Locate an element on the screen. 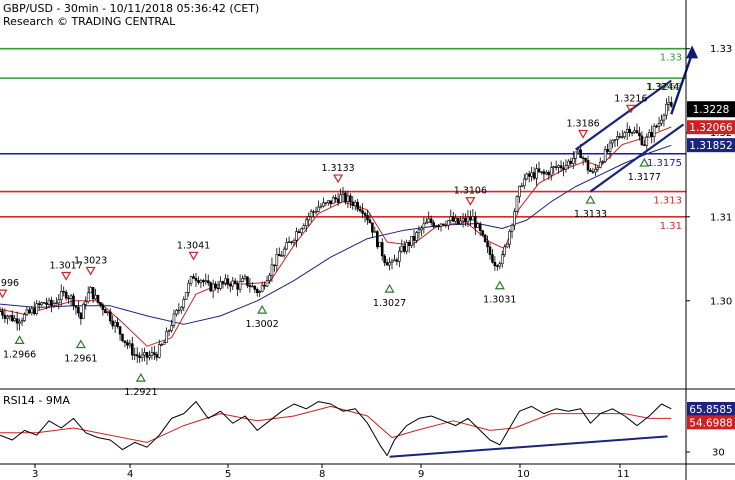 This screenshot has width=735, height=480. level-label: 1.3265 is located at coordinates (664, 87).